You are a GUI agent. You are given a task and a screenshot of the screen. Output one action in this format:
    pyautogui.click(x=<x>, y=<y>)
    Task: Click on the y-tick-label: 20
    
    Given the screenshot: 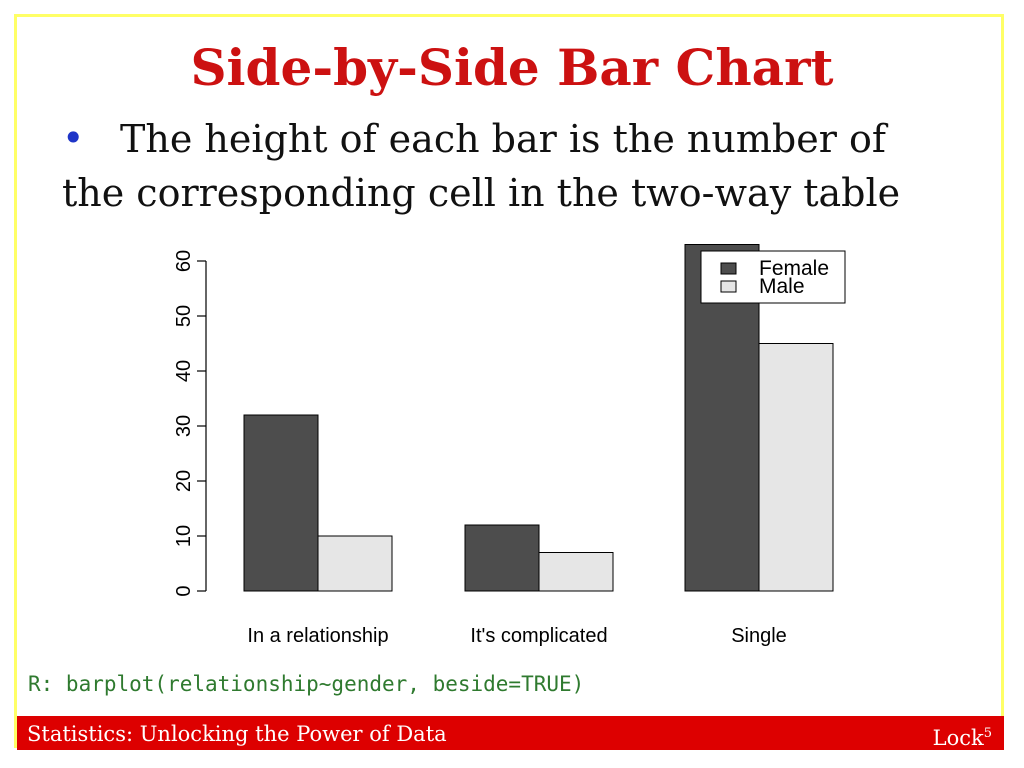 What is the action you would take?
    pyautogui.click(x=184, y=481)
    